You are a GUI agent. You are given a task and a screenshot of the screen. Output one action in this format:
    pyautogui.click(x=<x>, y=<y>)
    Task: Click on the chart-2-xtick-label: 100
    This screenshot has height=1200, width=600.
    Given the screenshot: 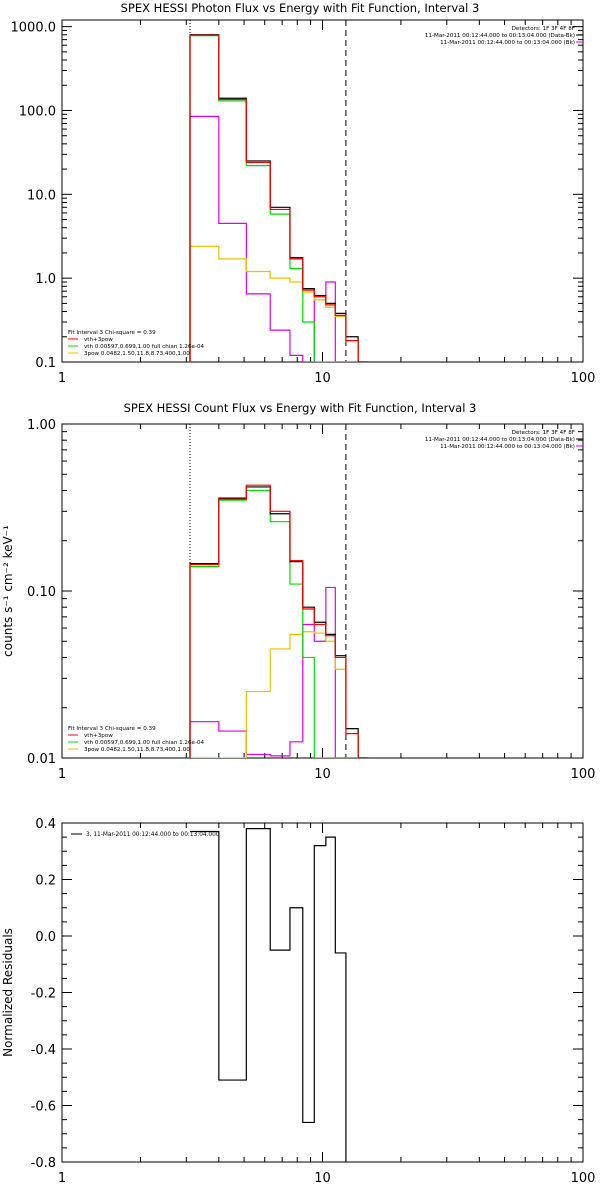 What is the action you would take?
    pyautogui.click(x=583, y=774)
    